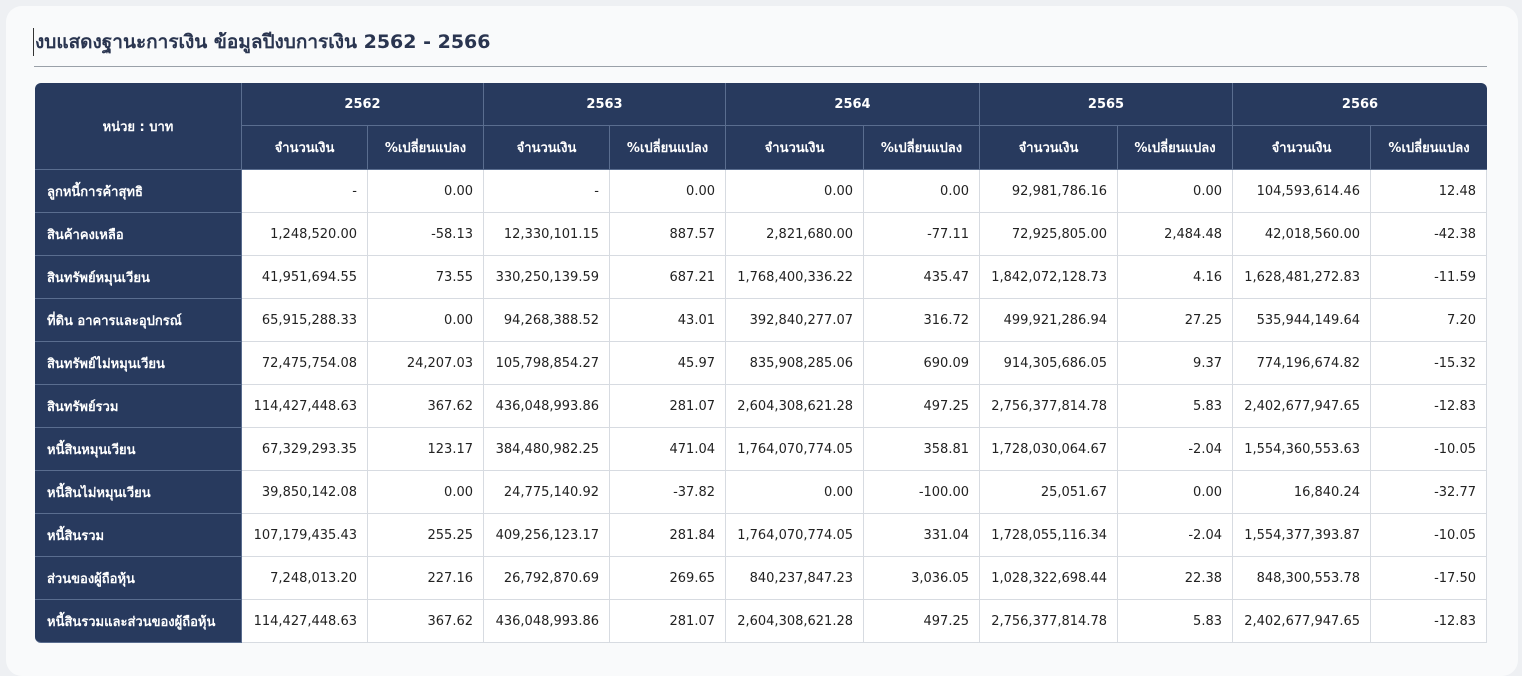 This screenshot has height=676, width=1522. What do you see at coordinates (1175, 406) in the screenshot?
I see `change-percent-cell: 5.83` at bounding box center [1175, 406].